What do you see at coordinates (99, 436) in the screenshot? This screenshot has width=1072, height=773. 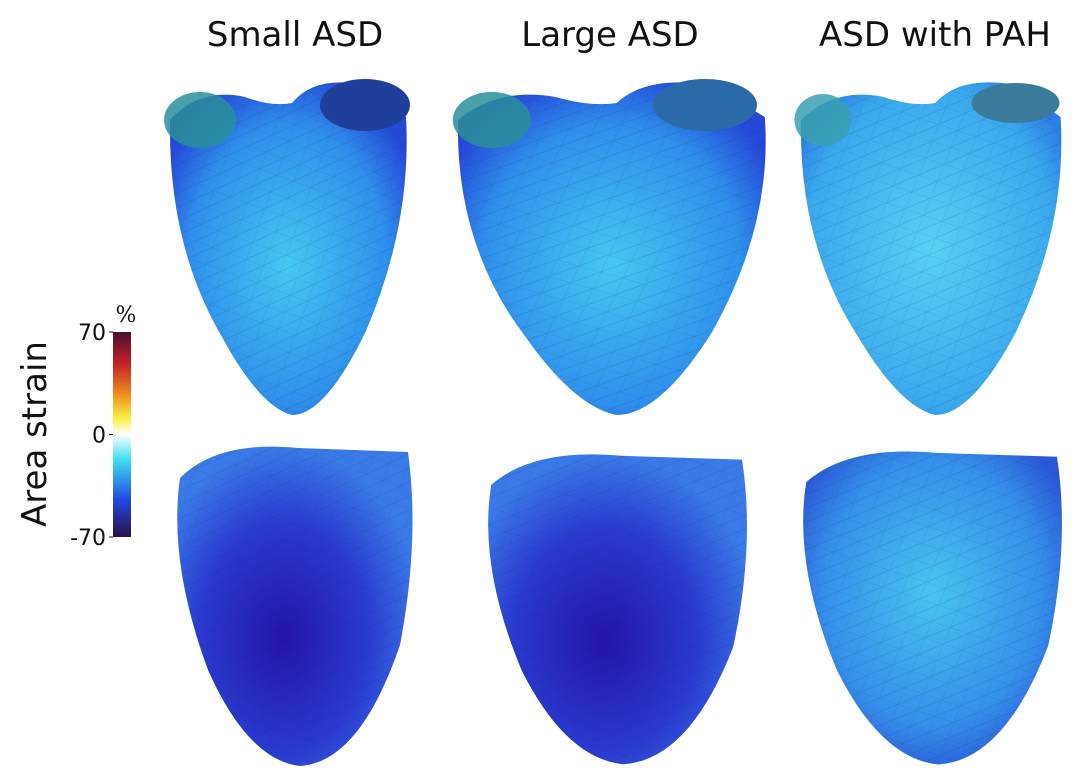 I see `tick-label: 0` at bounding box center [99, 436].